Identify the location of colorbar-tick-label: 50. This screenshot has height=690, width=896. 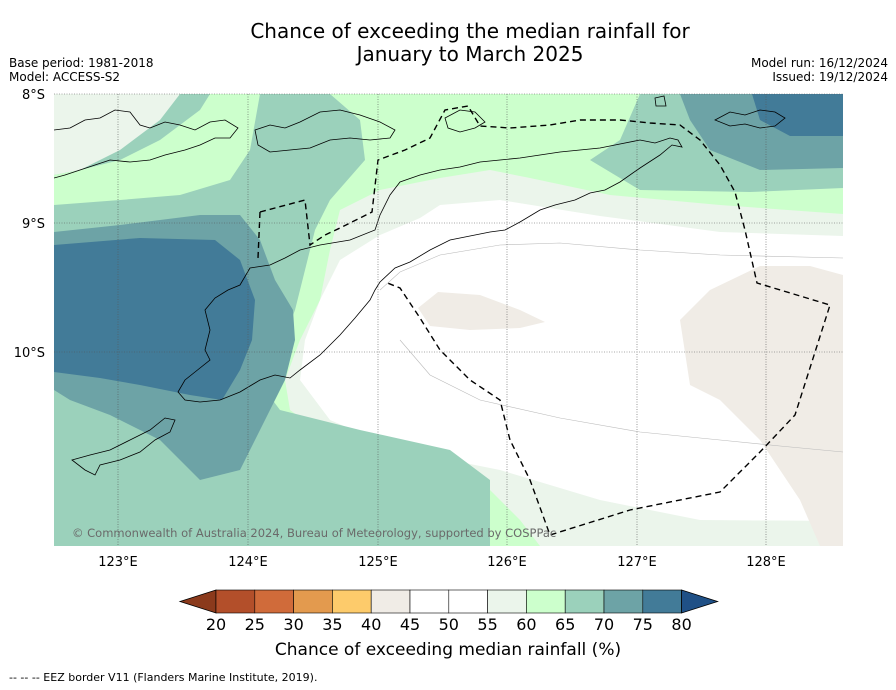
(449, 624).